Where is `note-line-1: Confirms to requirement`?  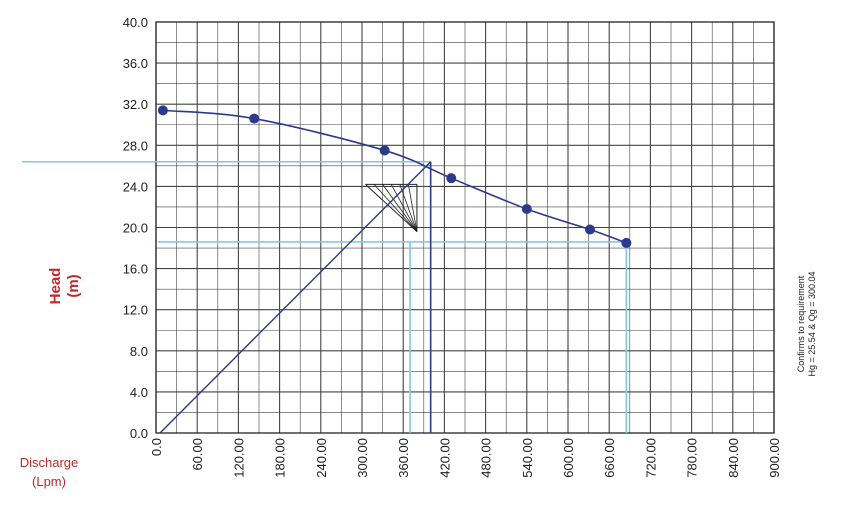 note-line-1: Confirms to requirement is located at coordinates (801, 323).